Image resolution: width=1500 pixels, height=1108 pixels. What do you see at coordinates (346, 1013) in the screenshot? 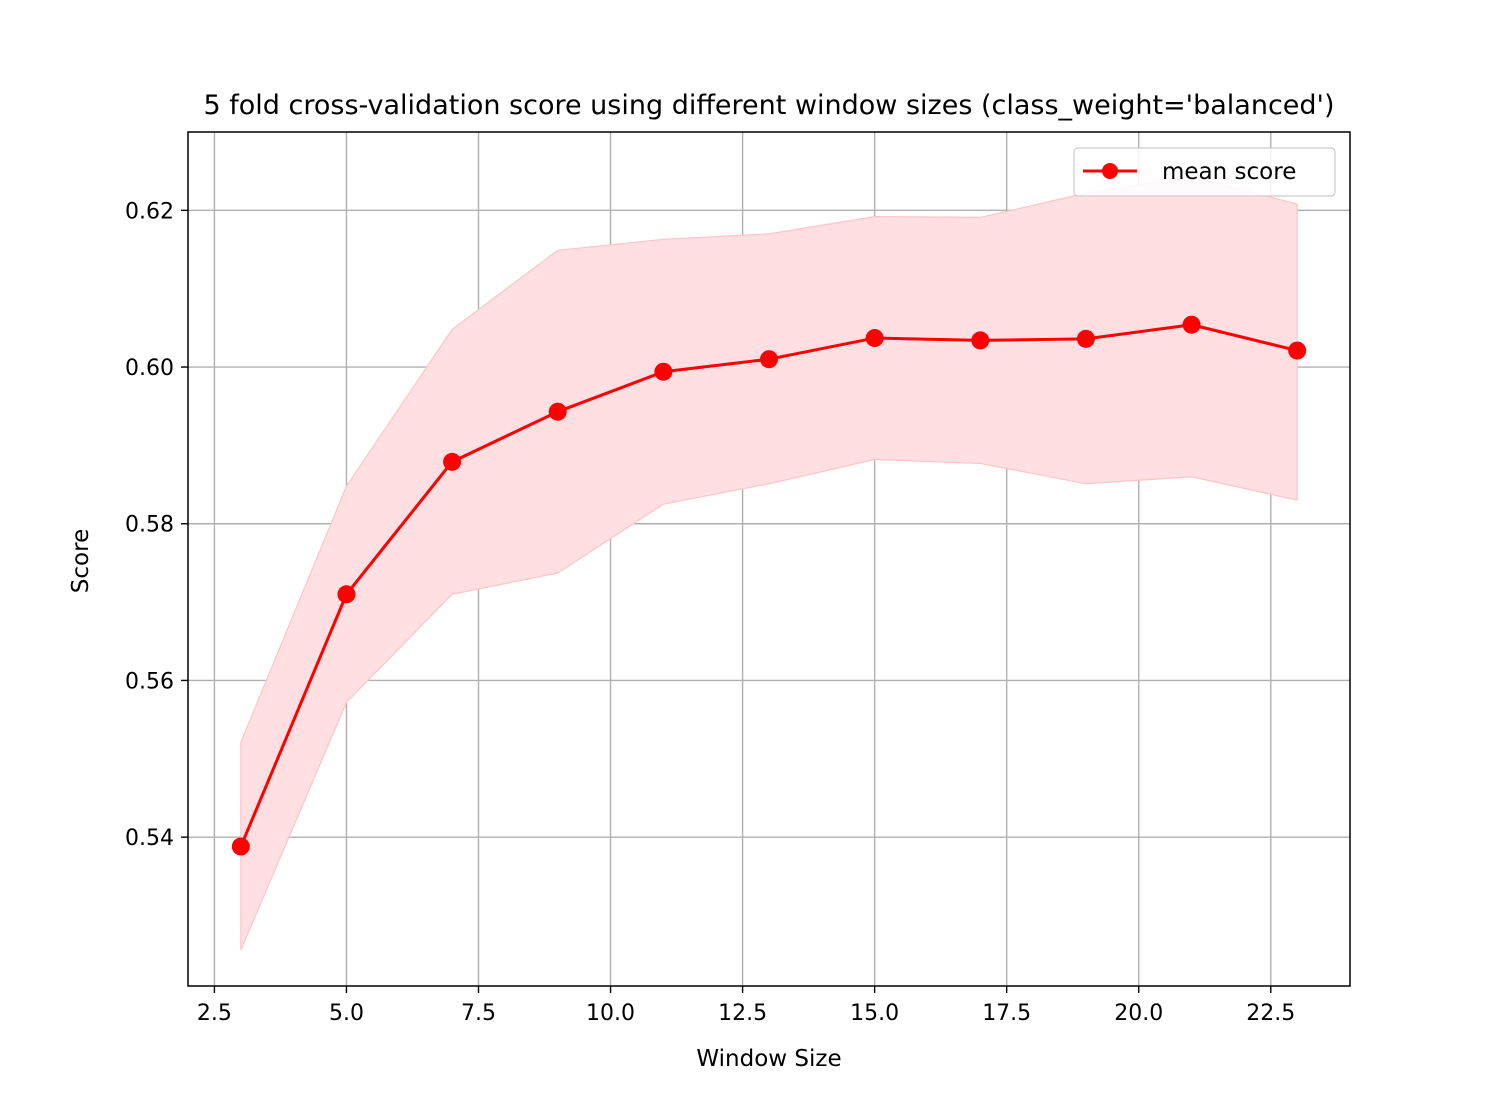
I see `x-tick-label: 5.0` at bounding box center [346, 1013].